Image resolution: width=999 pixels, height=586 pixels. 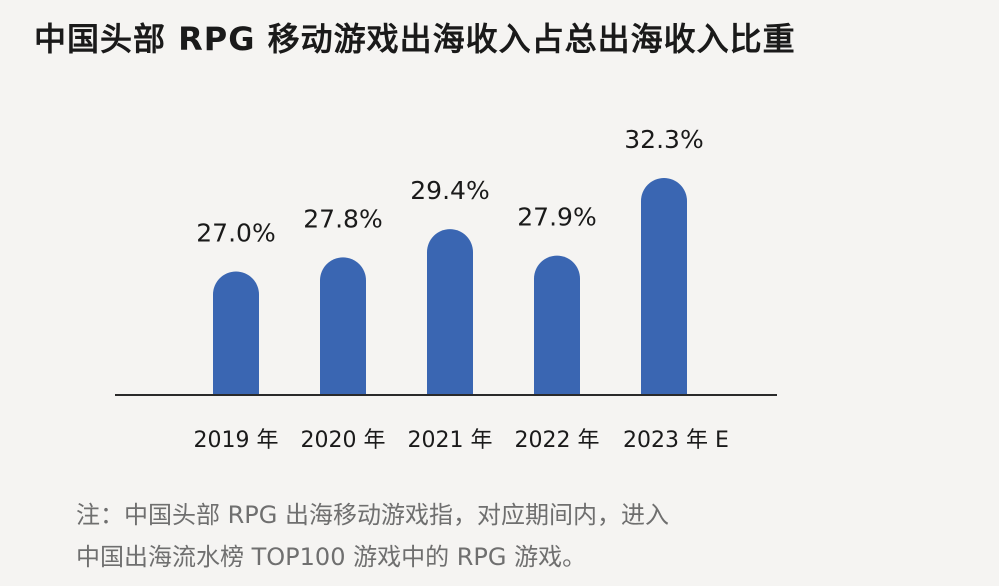 I want to click on bar-2023-年-E, so click(x=664, y=286).